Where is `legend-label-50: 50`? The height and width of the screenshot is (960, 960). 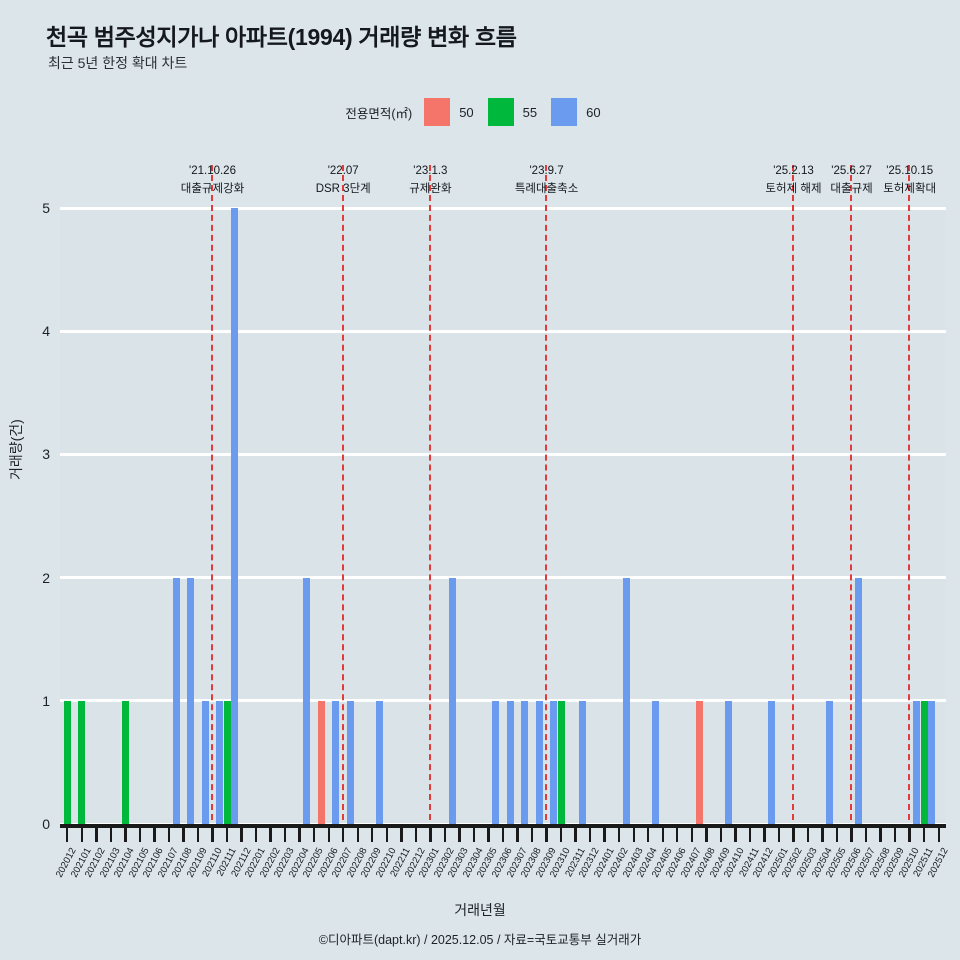
legend-label-50: 50 is located at coordinates (466, 112).